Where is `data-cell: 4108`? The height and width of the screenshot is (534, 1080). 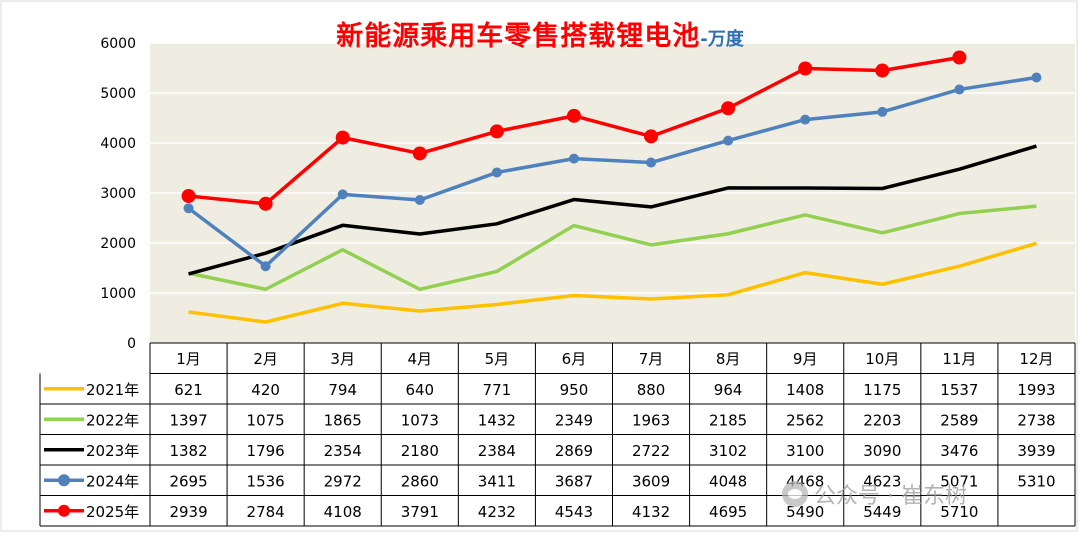
data-cell: 4108 is located at coordinates (343, 512).